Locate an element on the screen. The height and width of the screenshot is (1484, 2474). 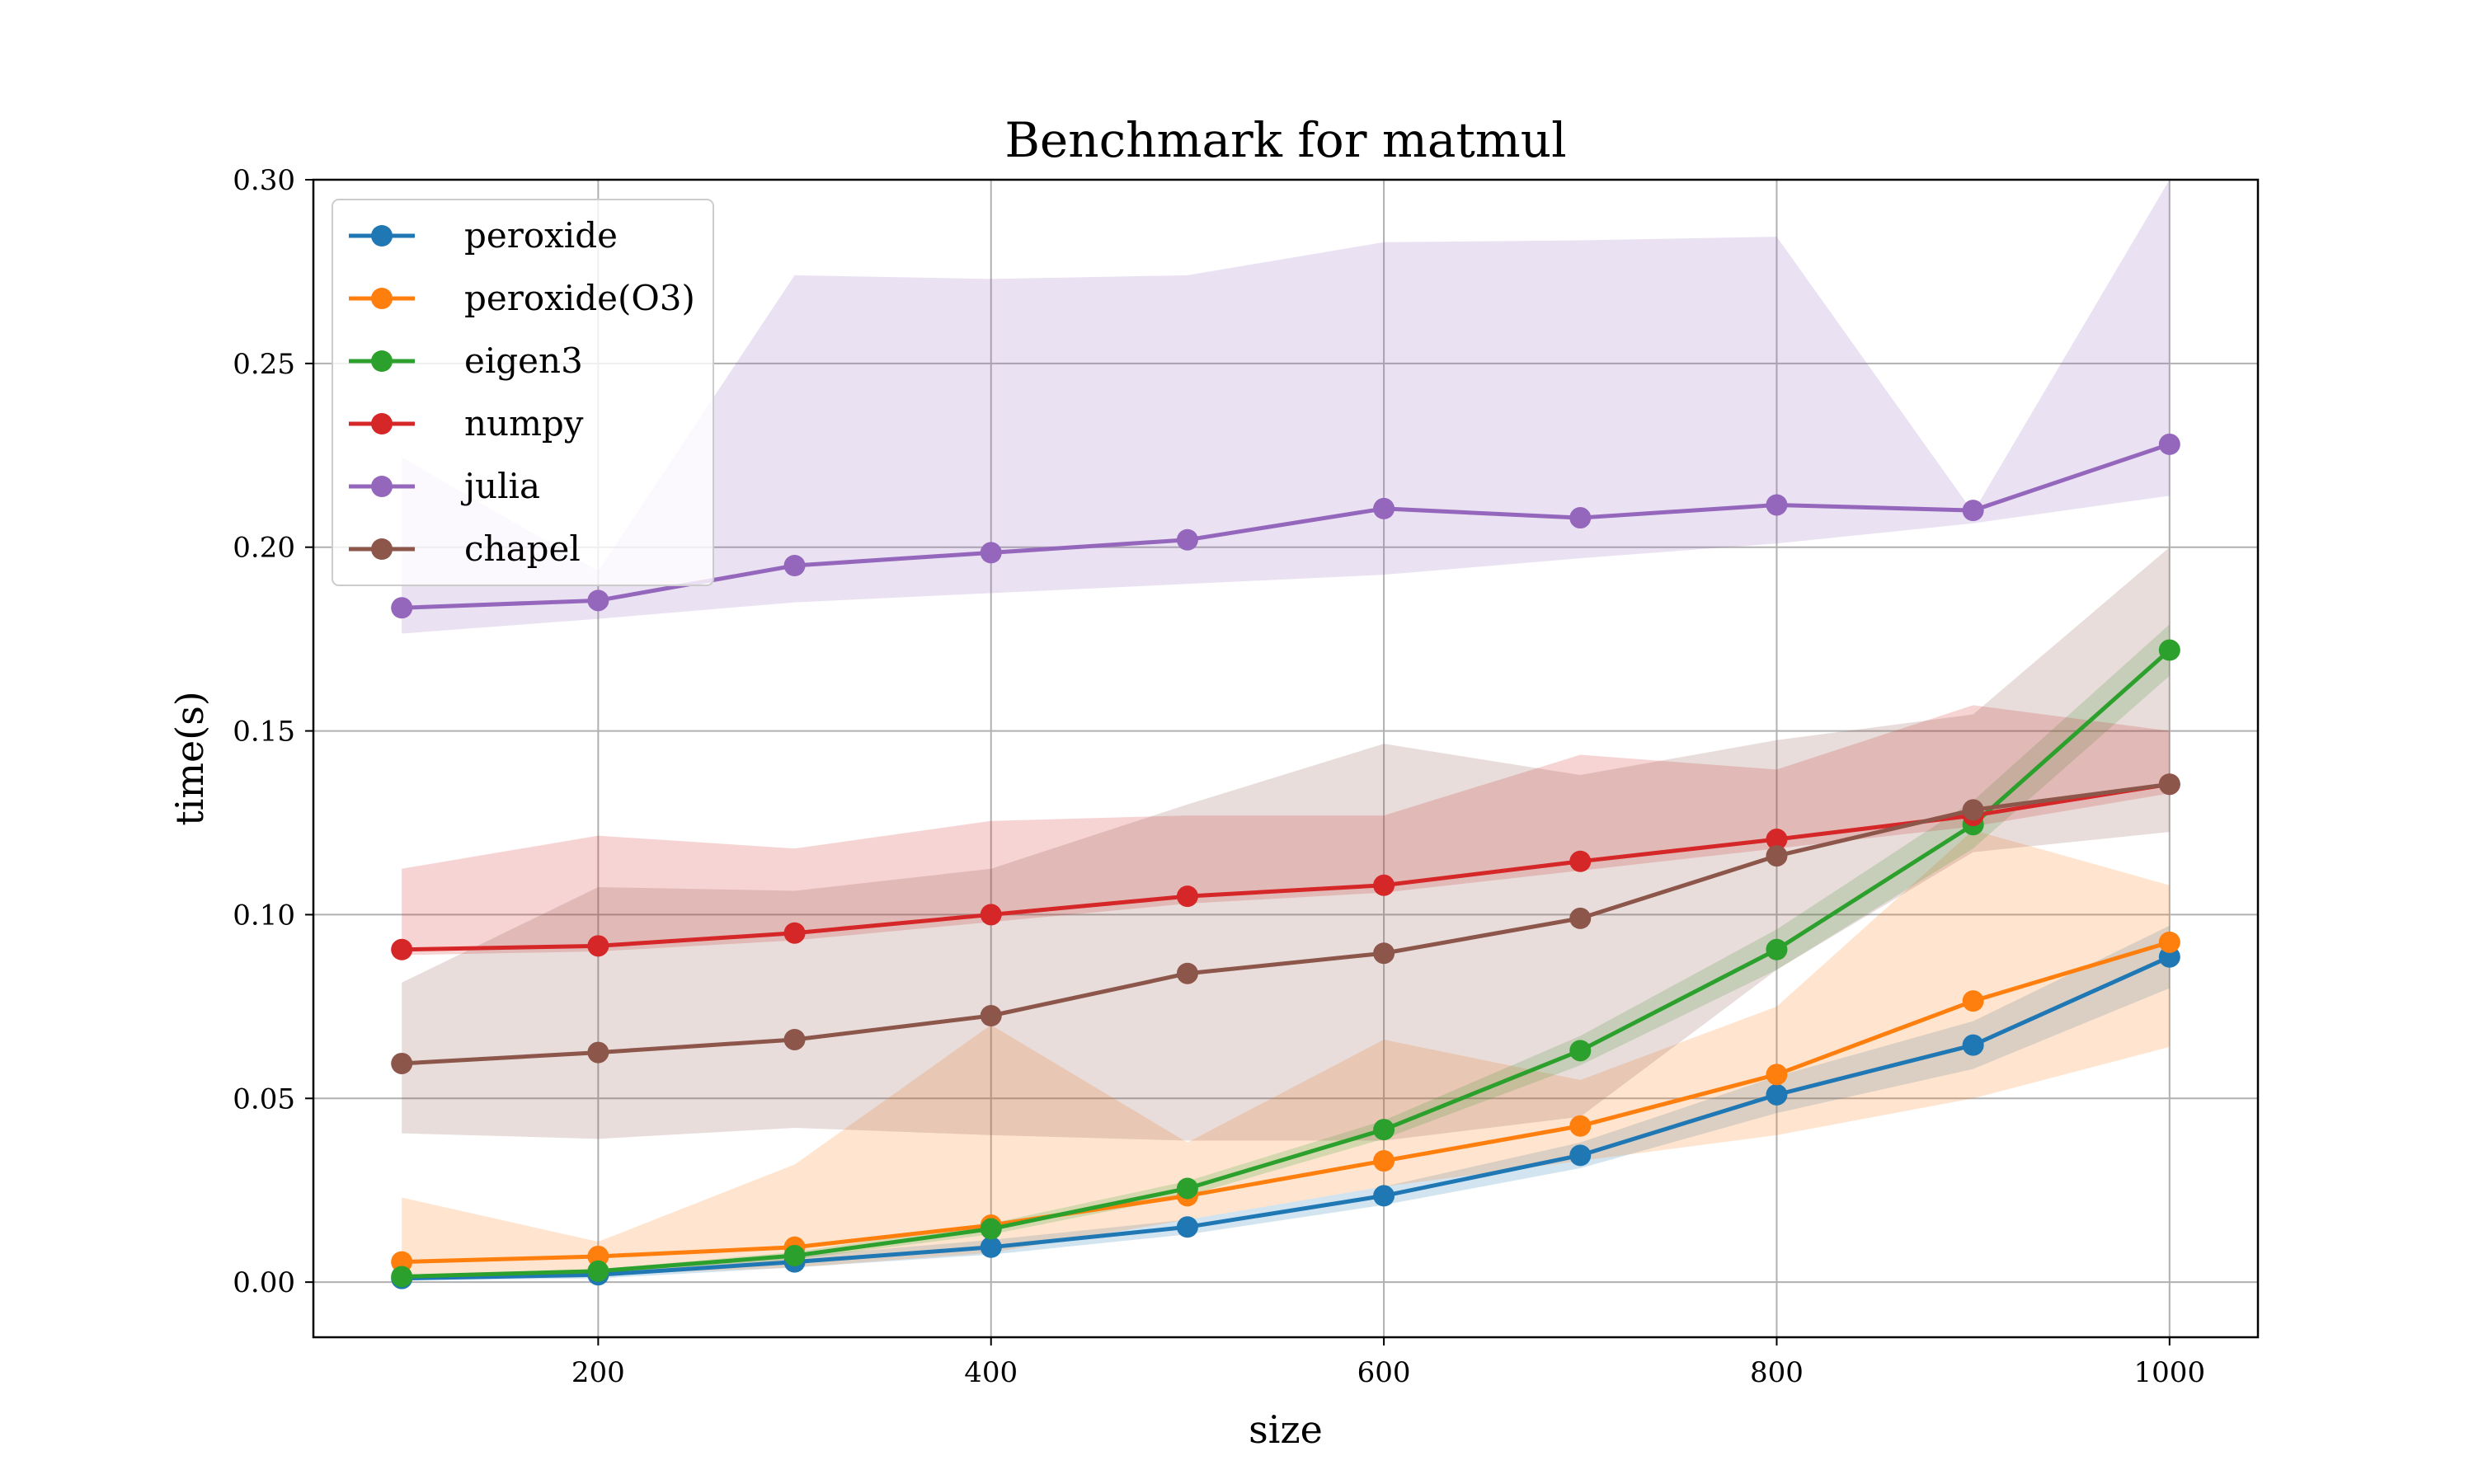
x-tick-label: 800 is located at coordinates (1777, 1372).